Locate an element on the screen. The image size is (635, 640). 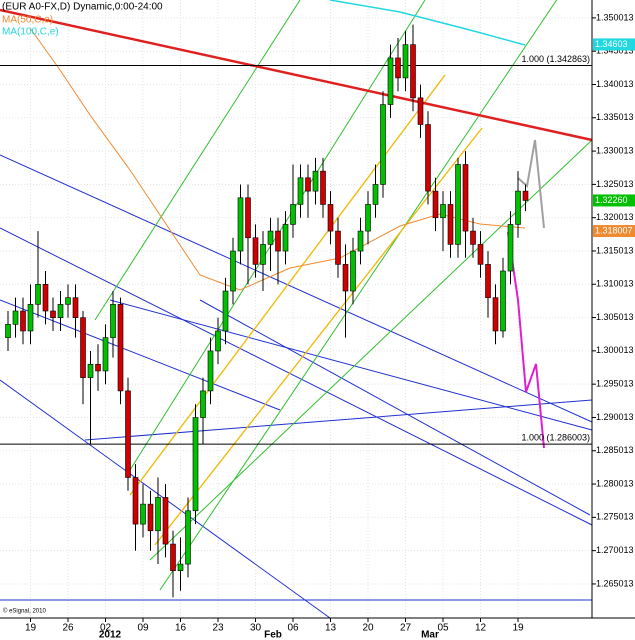
y-tick-label: 1.300013 is located at coordinates (615, 350).